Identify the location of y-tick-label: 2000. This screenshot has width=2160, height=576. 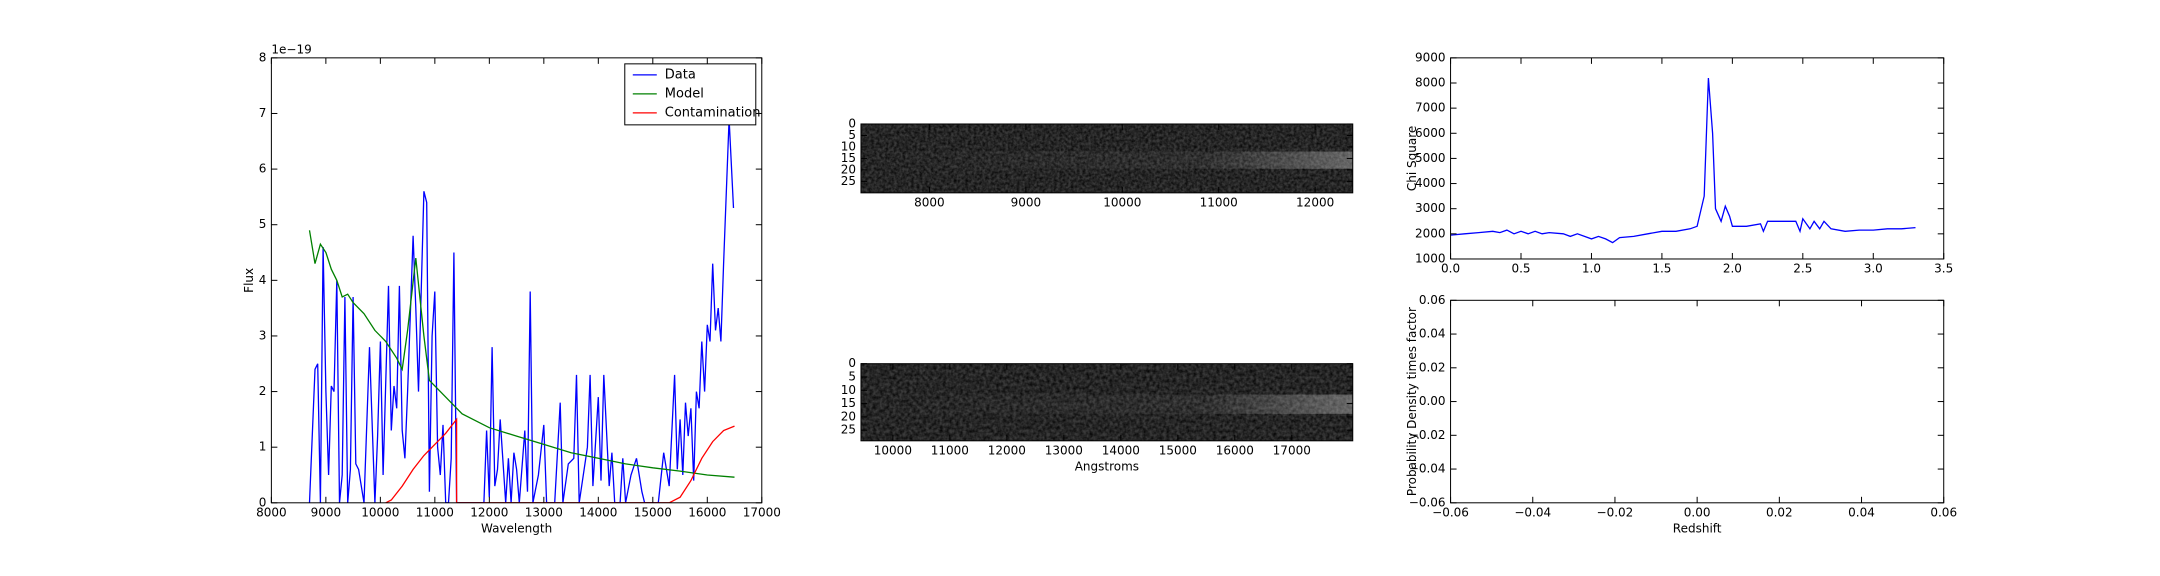
(1430, 233).